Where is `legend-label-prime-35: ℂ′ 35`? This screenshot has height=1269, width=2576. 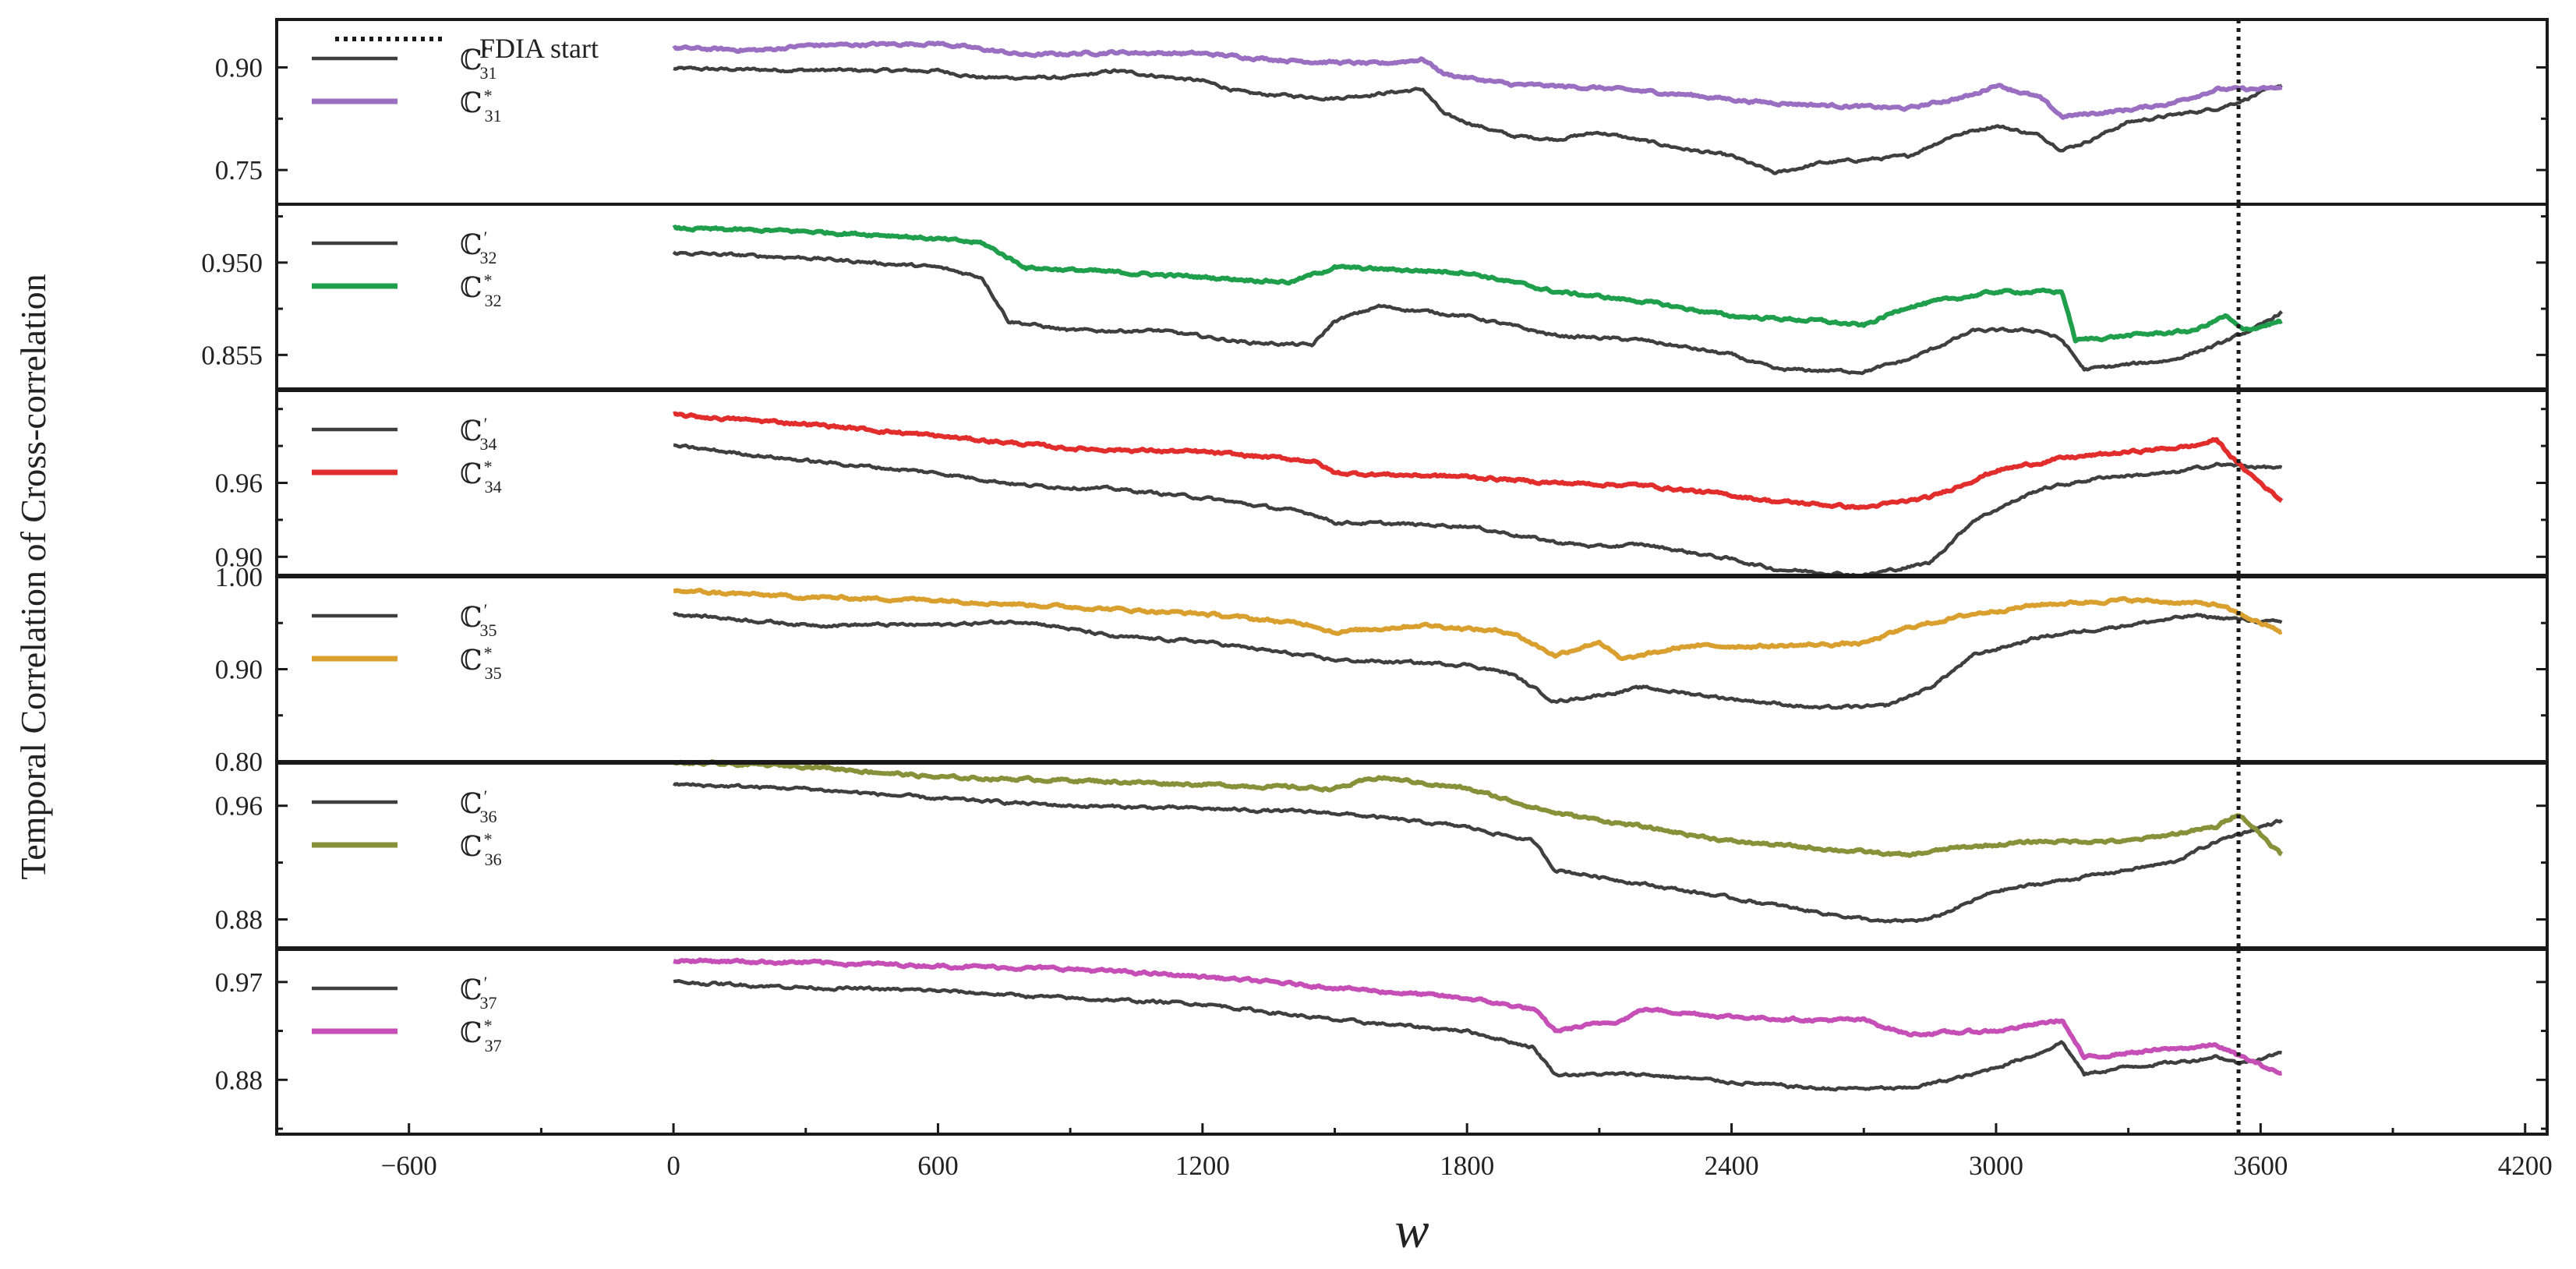 legend-label-prime-35: ℂ′ 35 is located at coordinates (478, 620).